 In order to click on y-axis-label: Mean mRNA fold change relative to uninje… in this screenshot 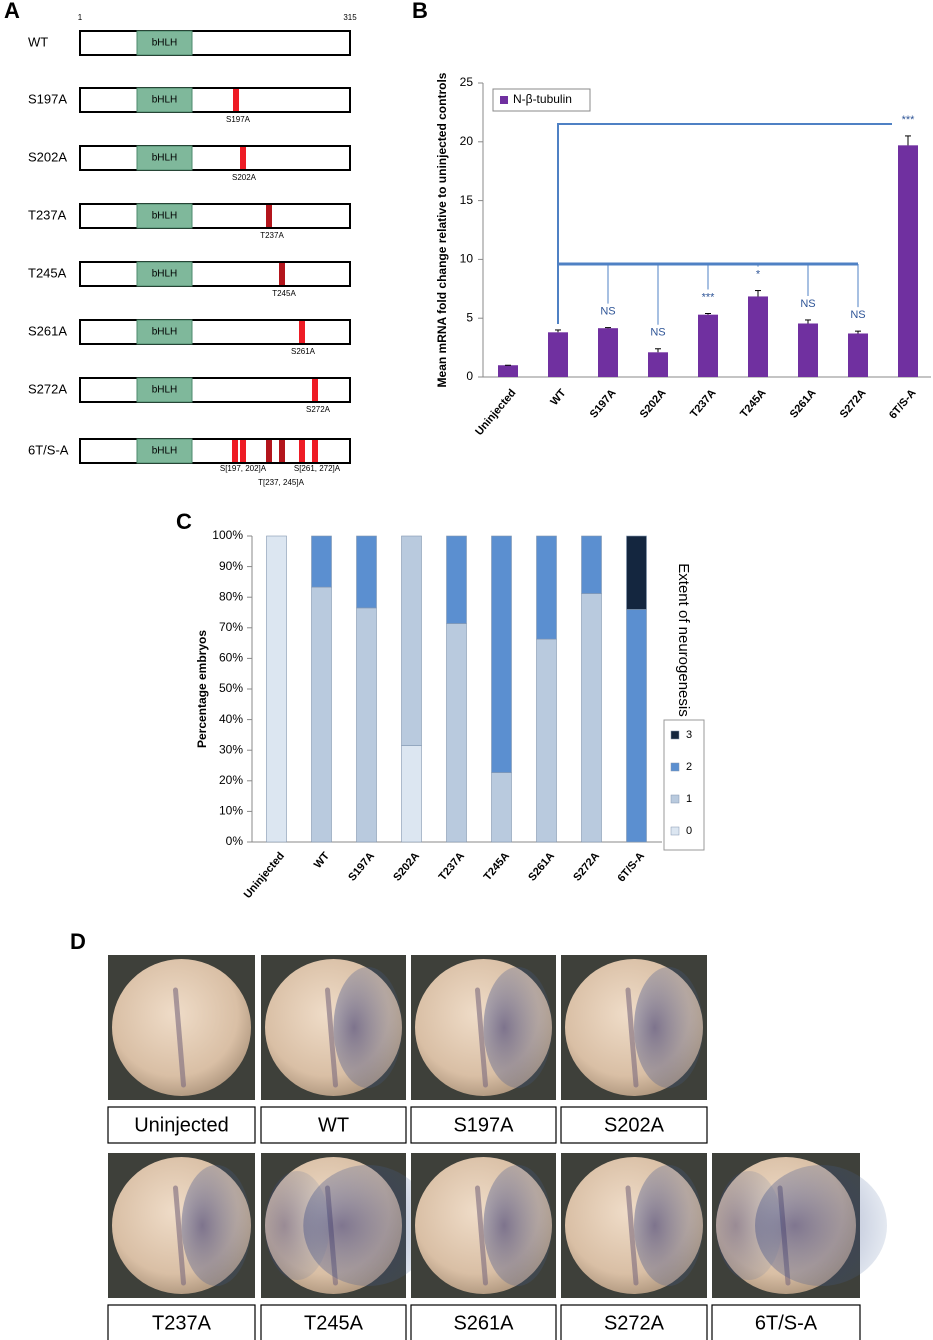, I will do `click(442, 229)`.